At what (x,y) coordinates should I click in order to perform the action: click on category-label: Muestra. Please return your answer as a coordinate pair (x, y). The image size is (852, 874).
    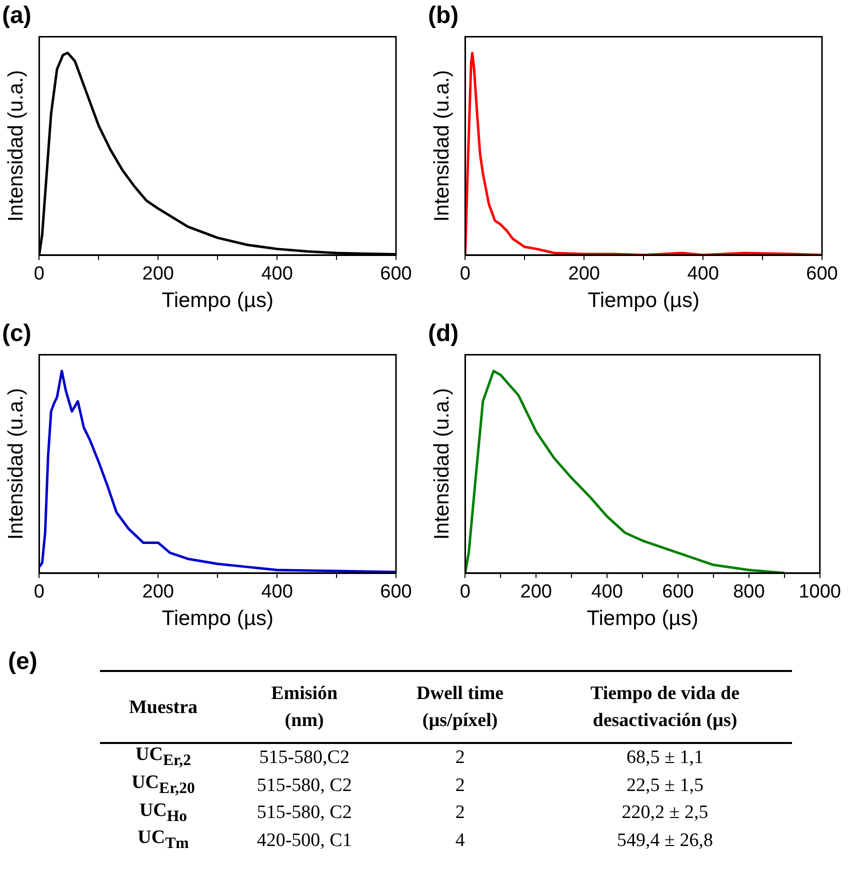
    Looking at the image, I should click on (163, 708).